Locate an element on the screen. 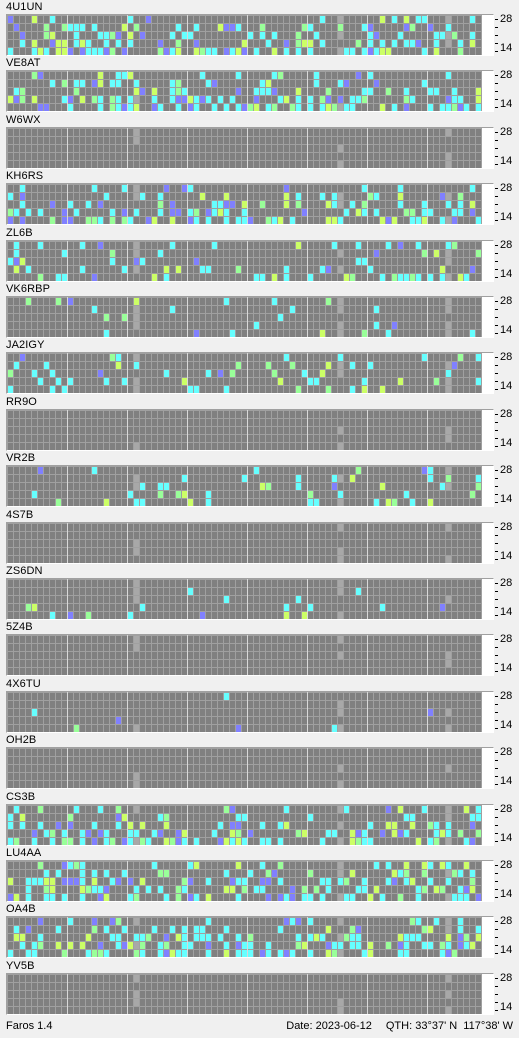  propagation-grid is located at coordinates (250, 148).